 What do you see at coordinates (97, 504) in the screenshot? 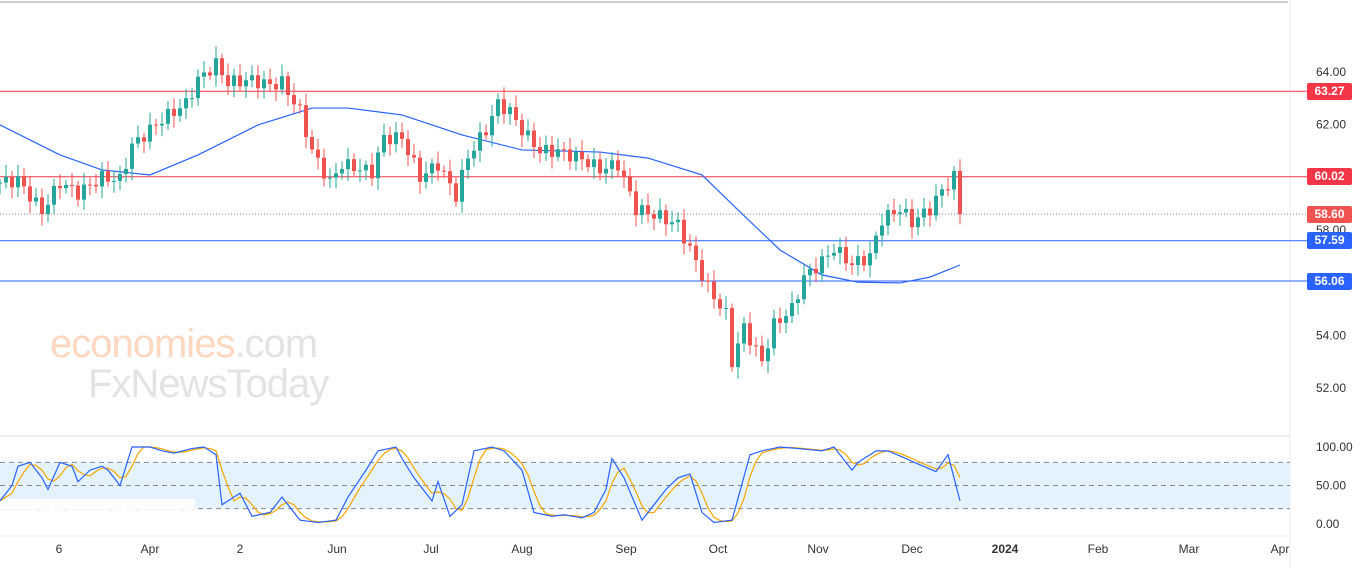
I see `mask` at bounding box center [97, 504].